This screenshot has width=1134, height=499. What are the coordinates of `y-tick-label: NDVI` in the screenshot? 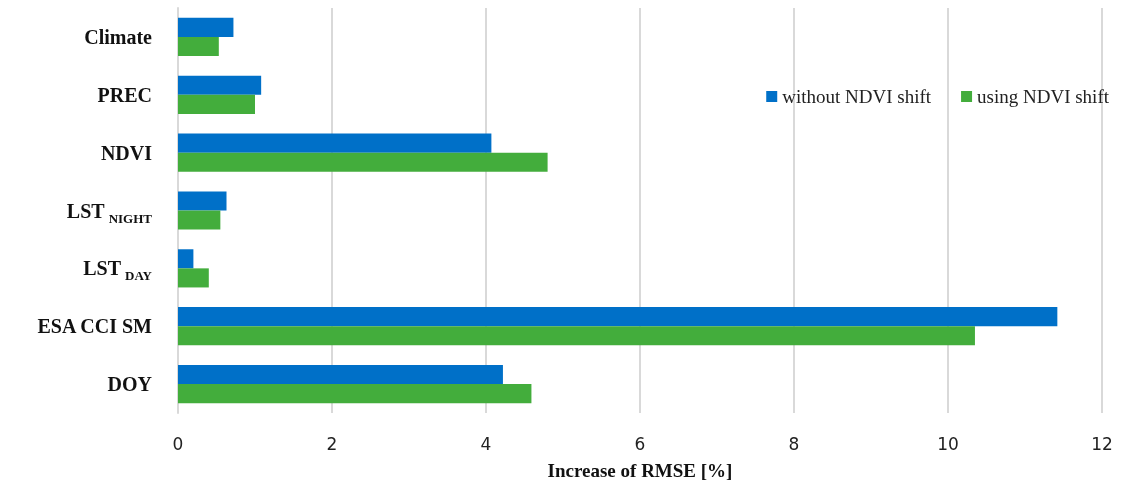 It's located at (126, 153).